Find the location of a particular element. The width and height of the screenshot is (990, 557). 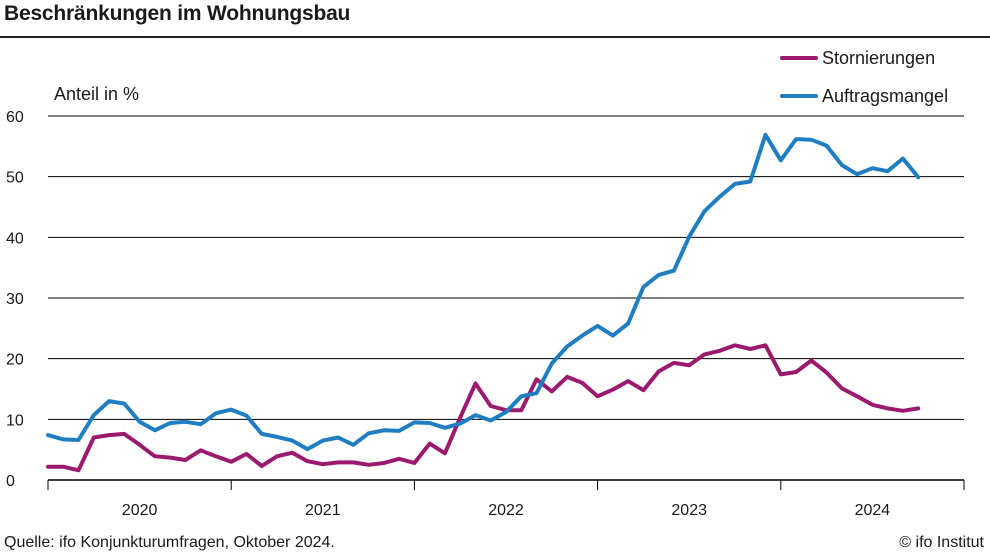

chart-title: Beschränkungen im Wohnungsbau is located at coordinates (177, 13).